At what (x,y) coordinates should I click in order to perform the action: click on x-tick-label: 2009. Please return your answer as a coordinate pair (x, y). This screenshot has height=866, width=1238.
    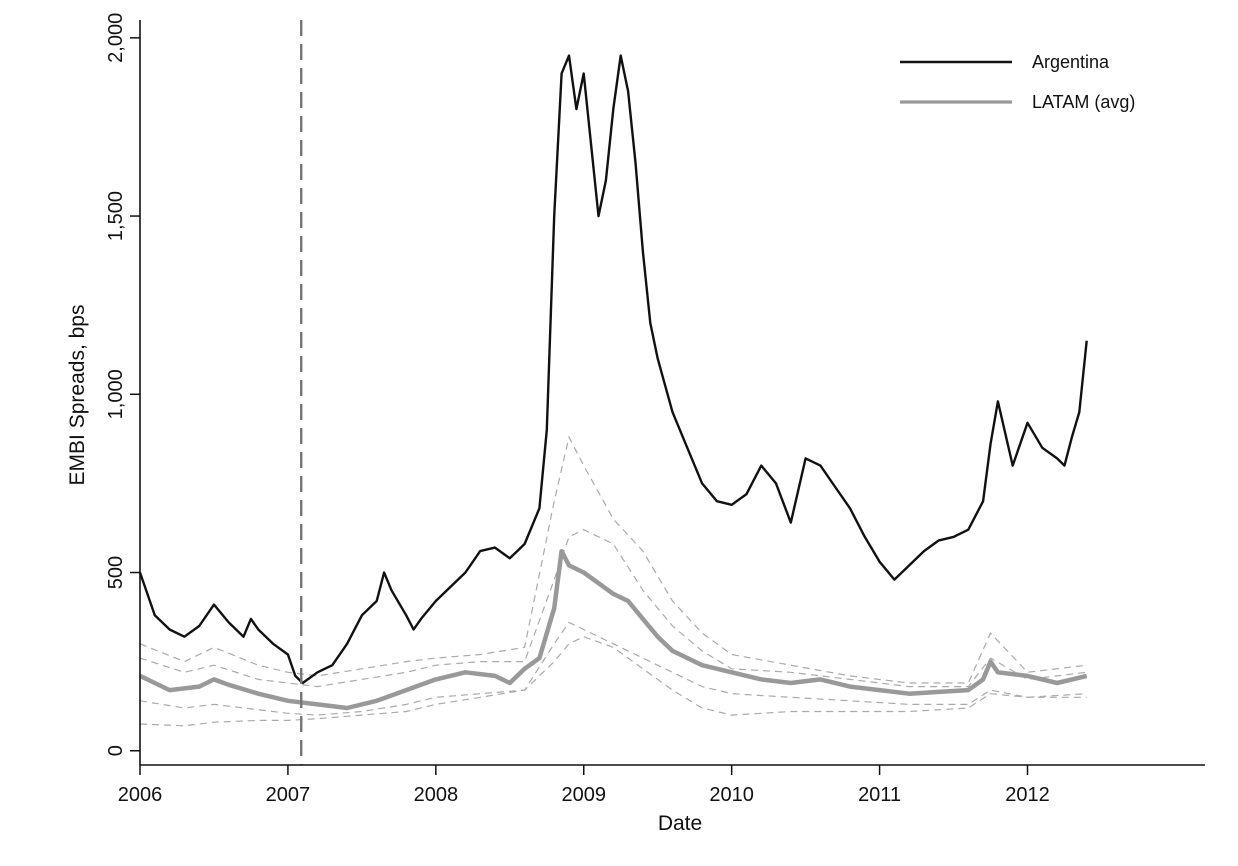
    Looking at the image, I should click on (584, 795).